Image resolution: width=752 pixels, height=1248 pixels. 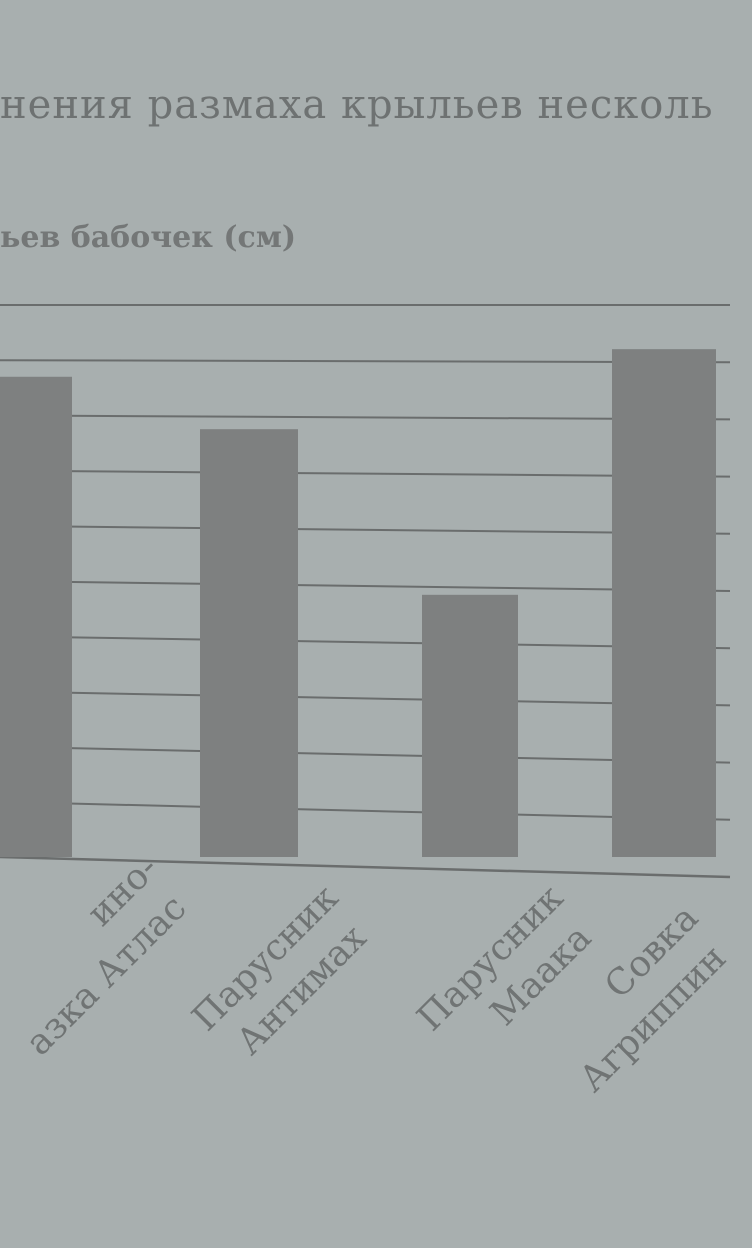 I want to click on chart-title-line-1: нения размаха крыльев несколь, so click(x=357, y=105).